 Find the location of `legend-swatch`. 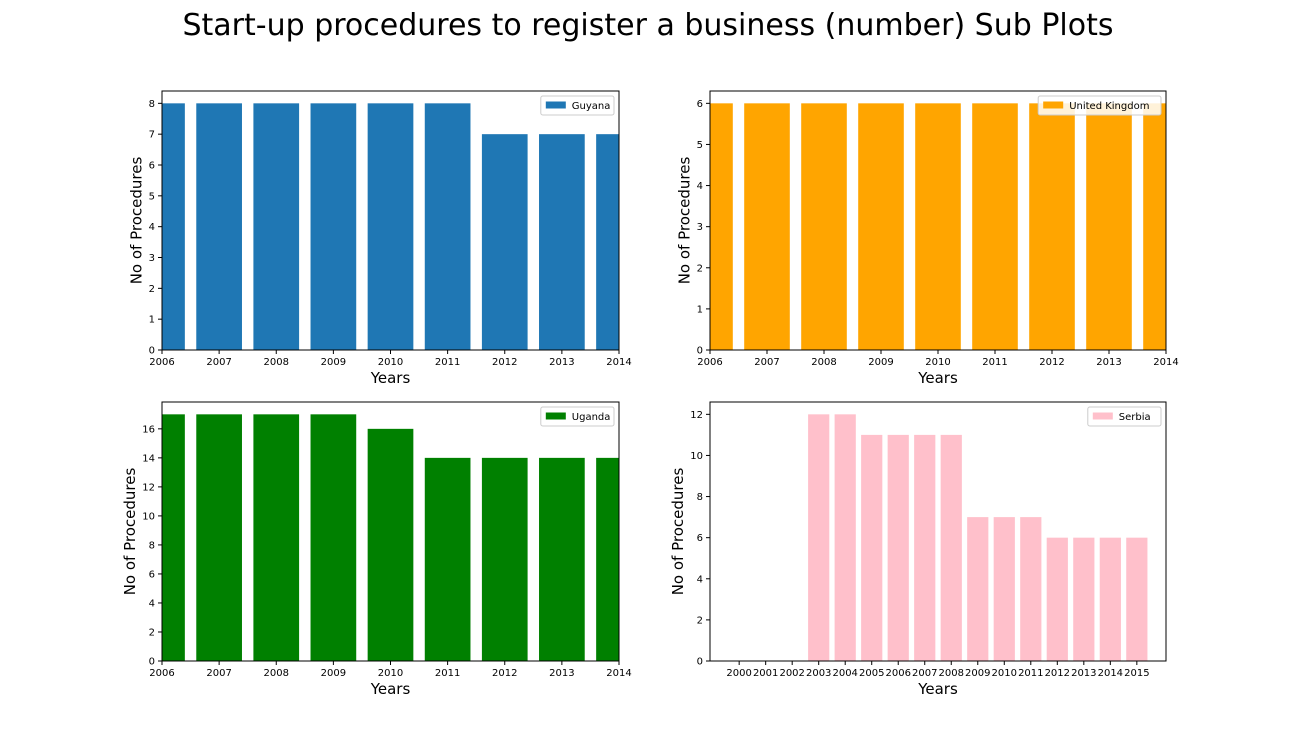

legend-swatch is located at coordinates (555, 416).